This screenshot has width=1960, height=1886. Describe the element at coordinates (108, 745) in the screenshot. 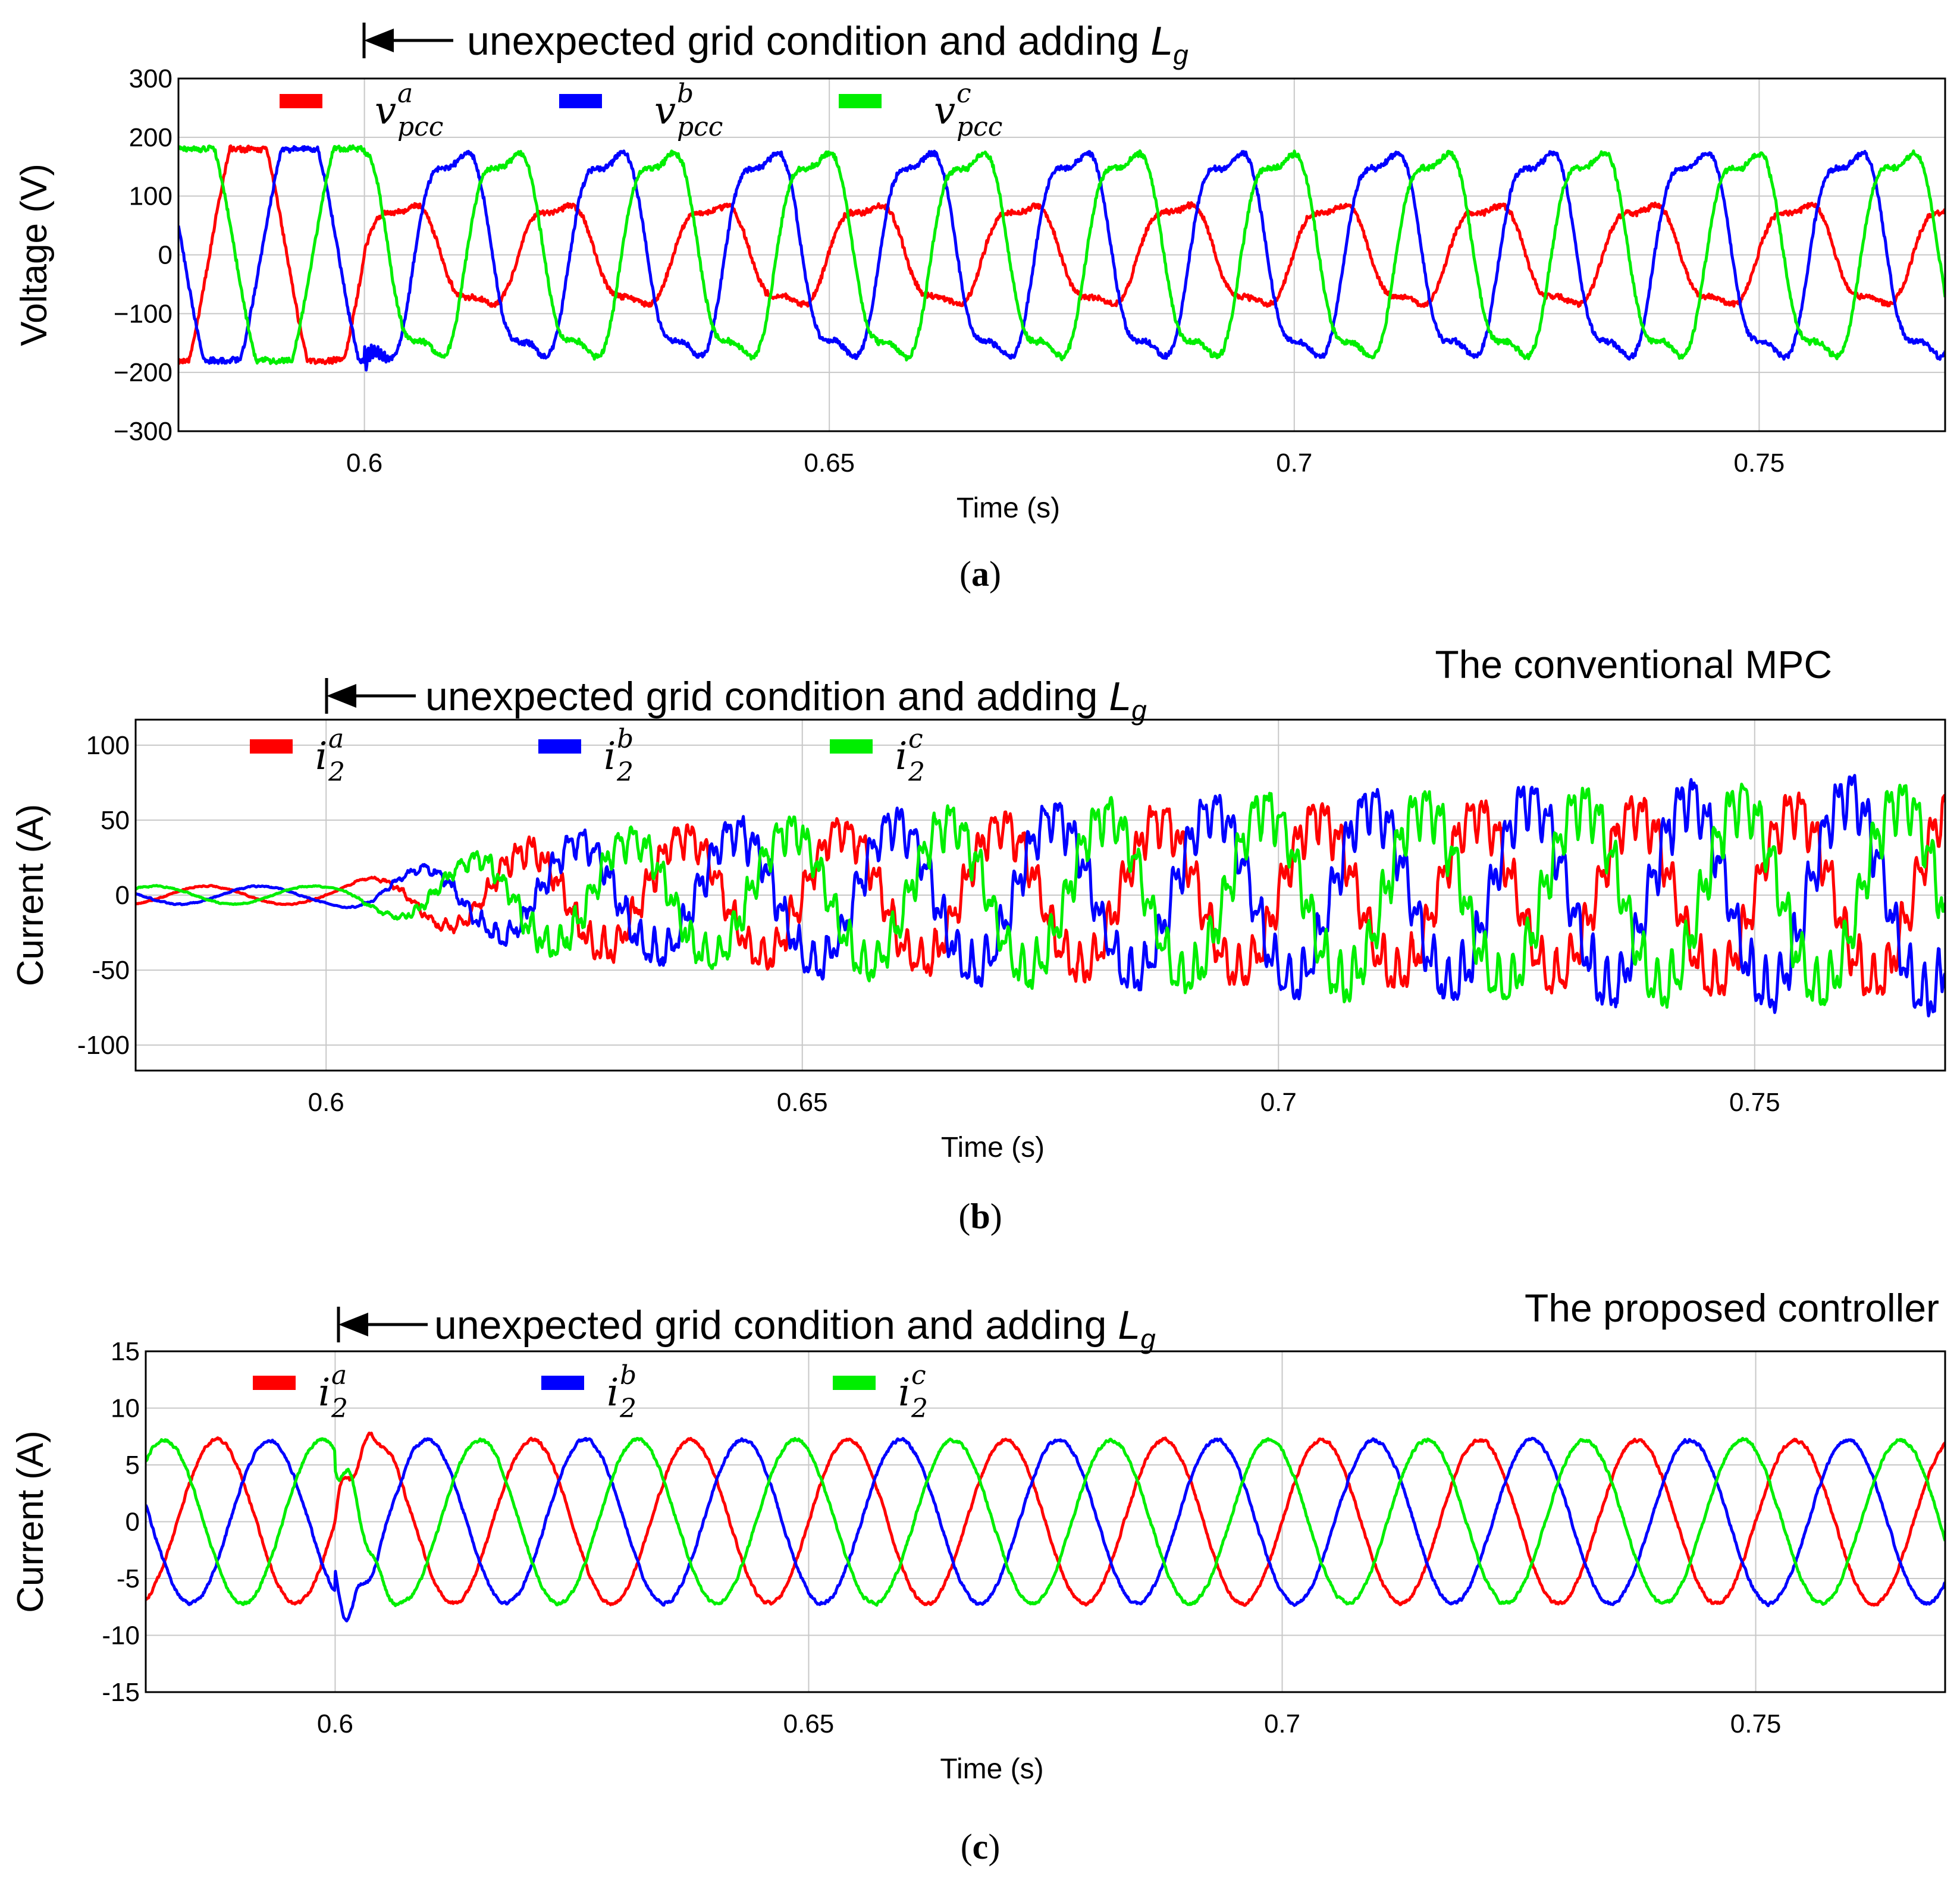

I see `y-tick-label: 100` at that location.